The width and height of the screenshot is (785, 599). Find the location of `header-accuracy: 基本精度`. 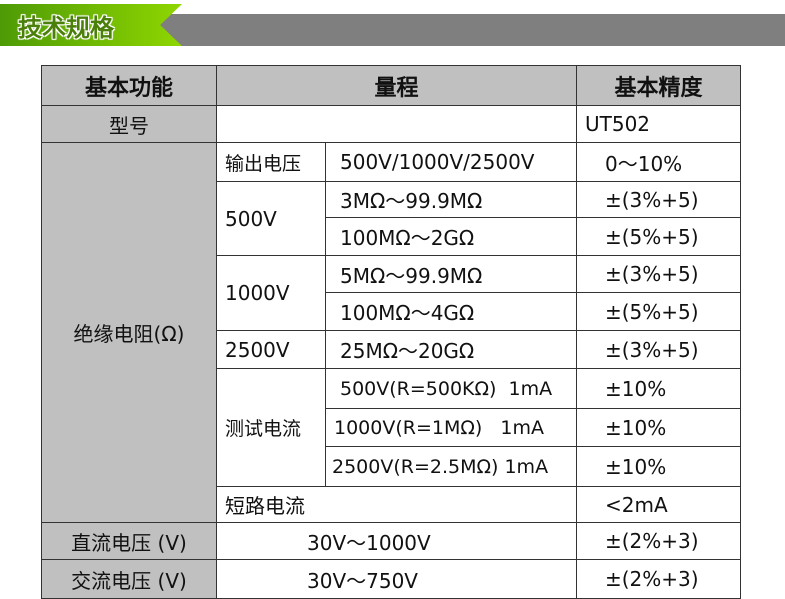

header-accuracy: 基本精度 is located at coordinates (658, 85).